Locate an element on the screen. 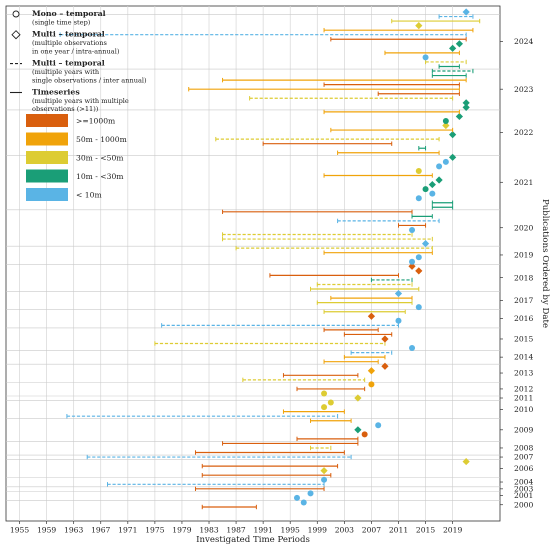  x-tick-label: 2015 is located at coordinates (425, 530).